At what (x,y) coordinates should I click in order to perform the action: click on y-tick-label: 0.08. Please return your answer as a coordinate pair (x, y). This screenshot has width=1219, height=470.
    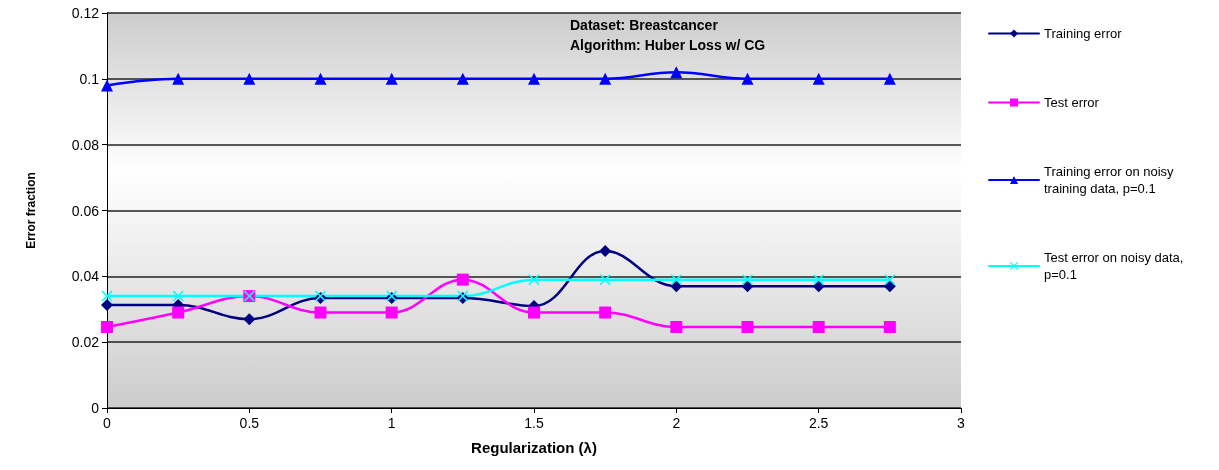
    Looking at the image, I should click on (85, 144).